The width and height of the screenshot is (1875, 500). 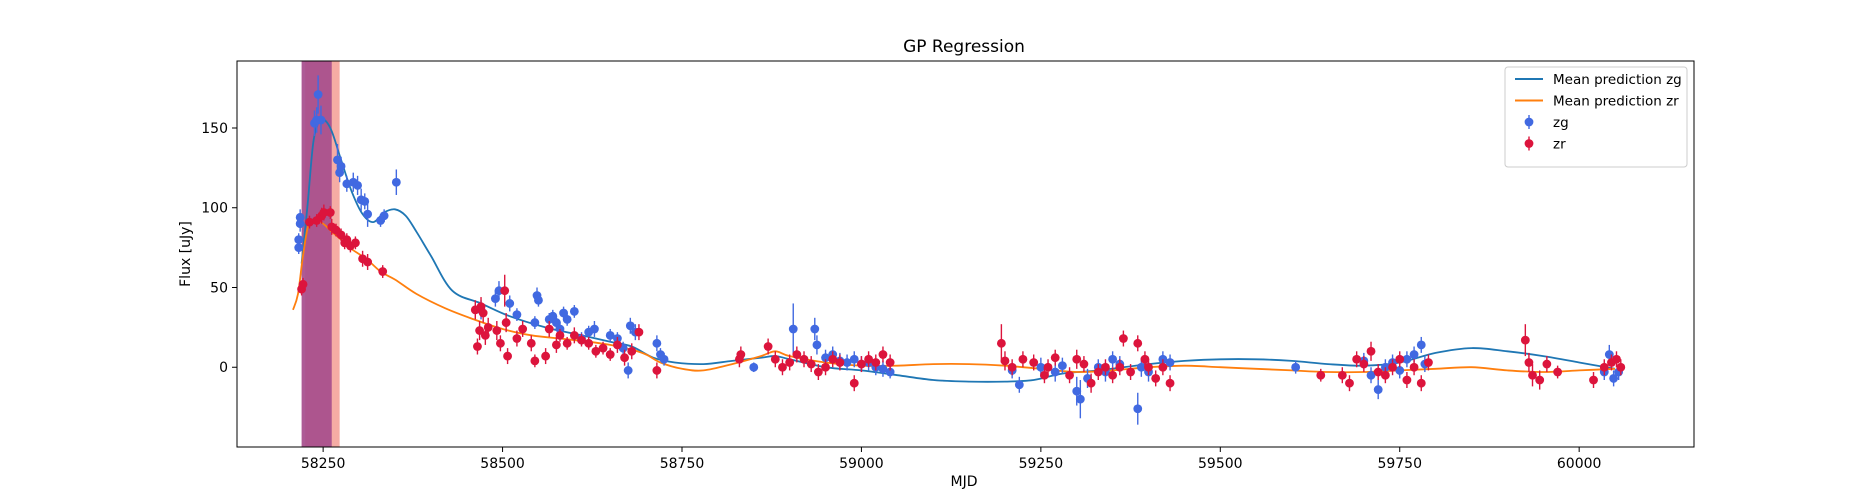 What do you see at coordinates (323, 464) in the screenshot?
I see `x-tick-label: 58250` at bounding box center [323, 464].